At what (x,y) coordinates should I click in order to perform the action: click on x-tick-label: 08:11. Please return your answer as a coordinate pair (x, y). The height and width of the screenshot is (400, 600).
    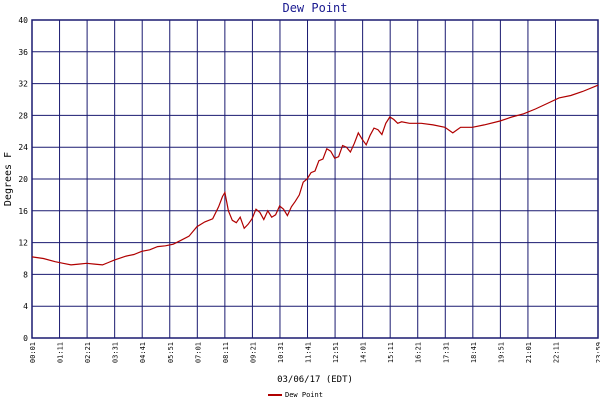
    Looking at the image, I should click on (226, 352).